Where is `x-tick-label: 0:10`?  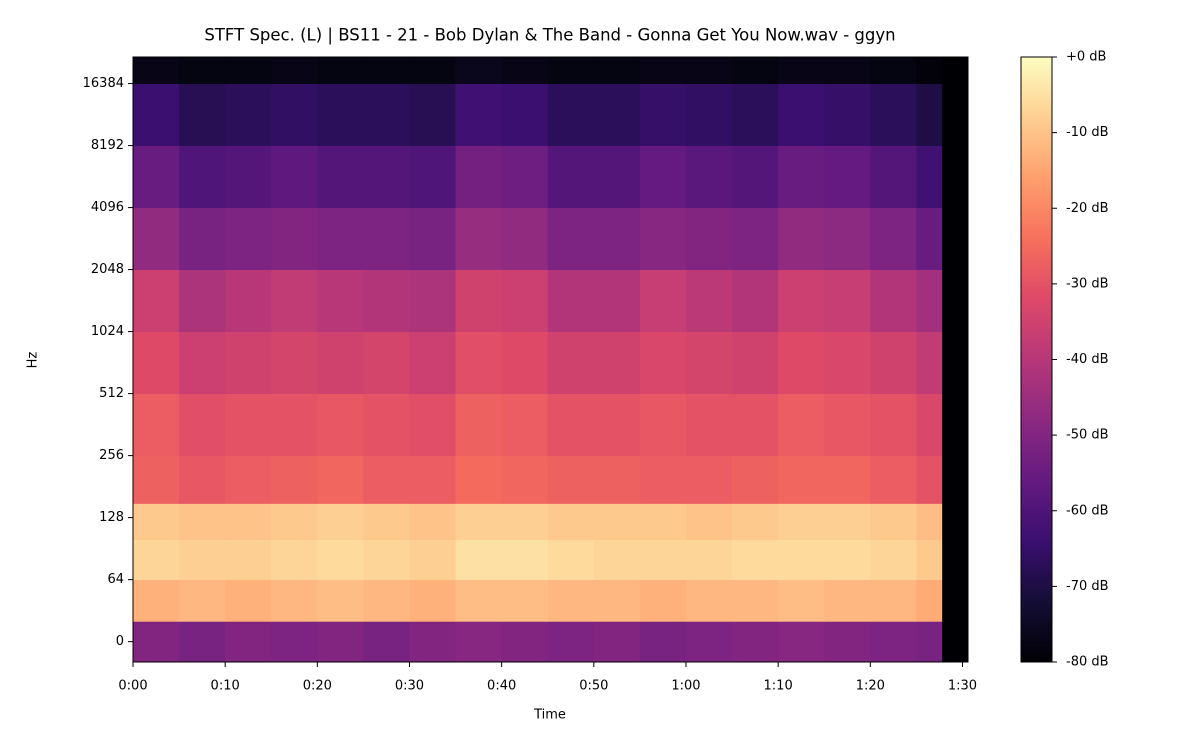 x-tick-label: 0:10 is located at coordinates (225, 686).